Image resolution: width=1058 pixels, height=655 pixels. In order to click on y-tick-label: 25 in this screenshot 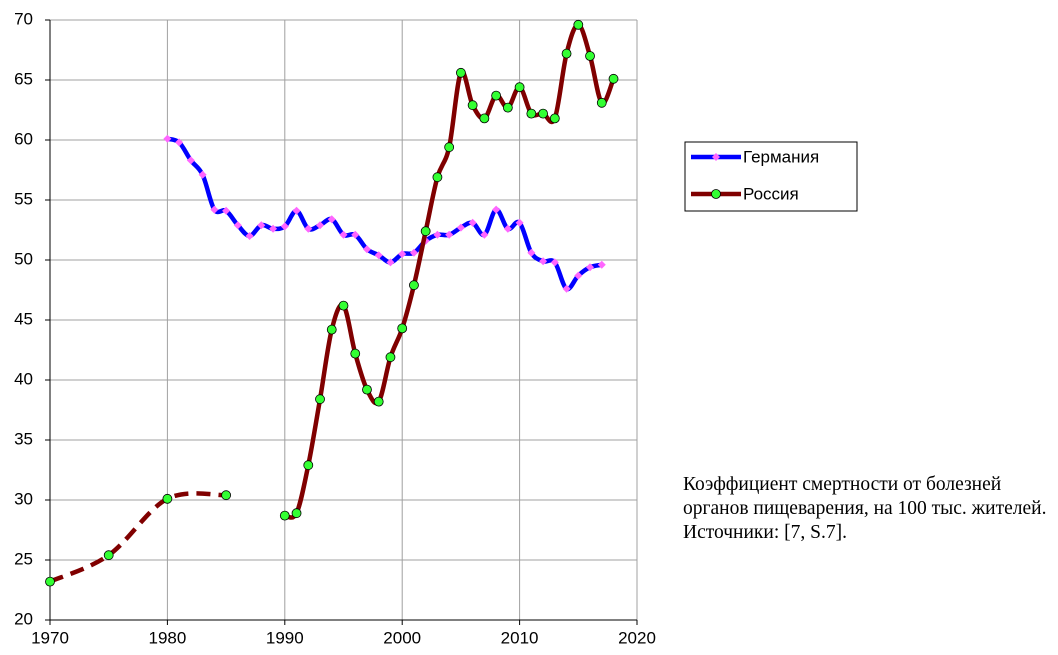, I will do `click(23, 558)`.